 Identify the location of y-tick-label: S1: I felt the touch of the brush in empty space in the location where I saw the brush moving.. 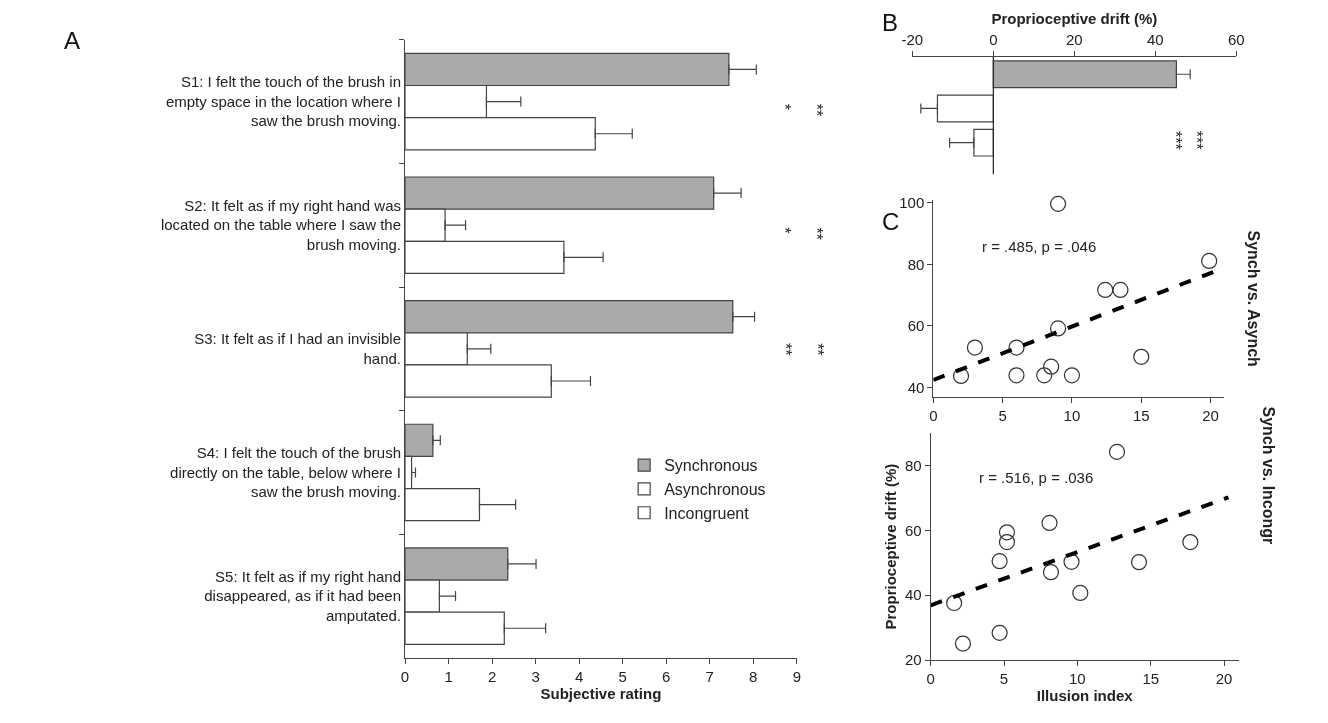
(283, 101).